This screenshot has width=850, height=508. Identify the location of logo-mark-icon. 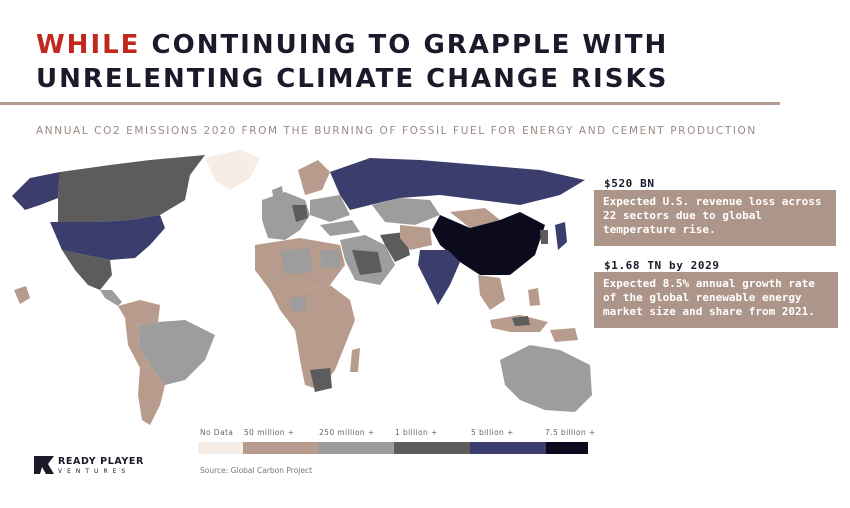
(44, 465).